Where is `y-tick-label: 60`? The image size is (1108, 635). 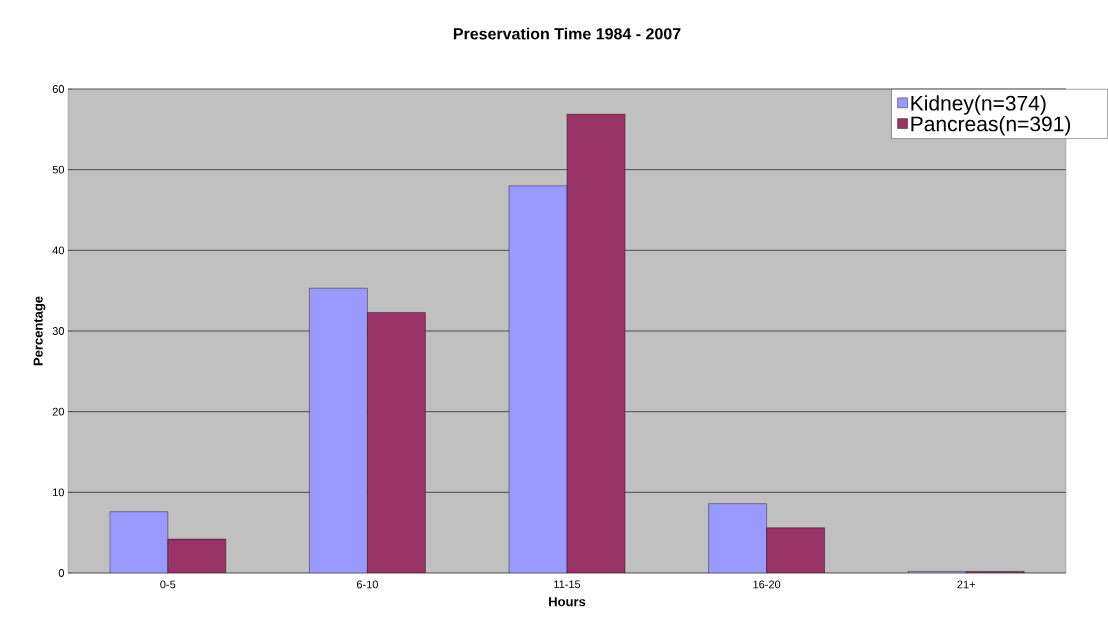
y-tick-label: 60 is located at coordinates (58, 89).